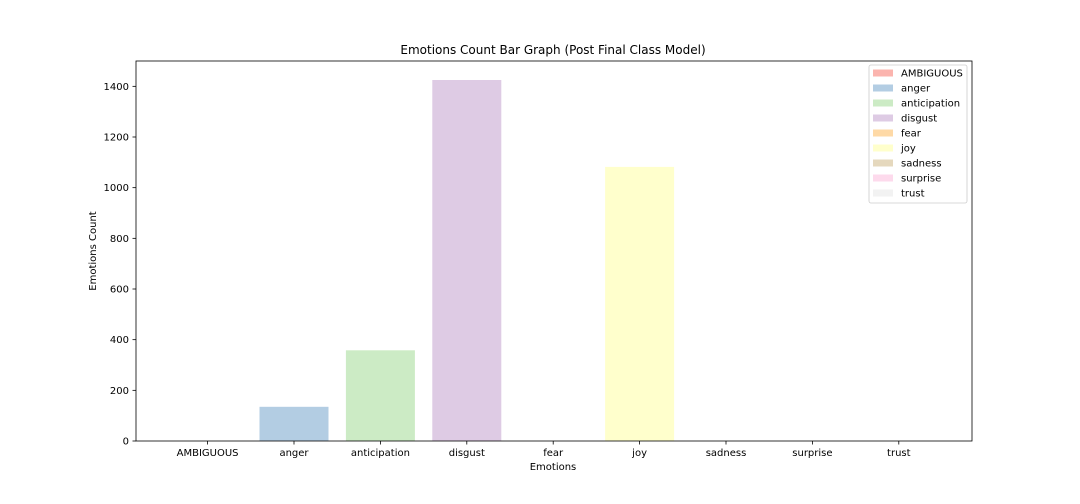  Describe the element at coordinates (120, 265) in the screenshot. I see `y-axis-ticks: 0 200 400 600 800 1000 1200 1400` at that location.